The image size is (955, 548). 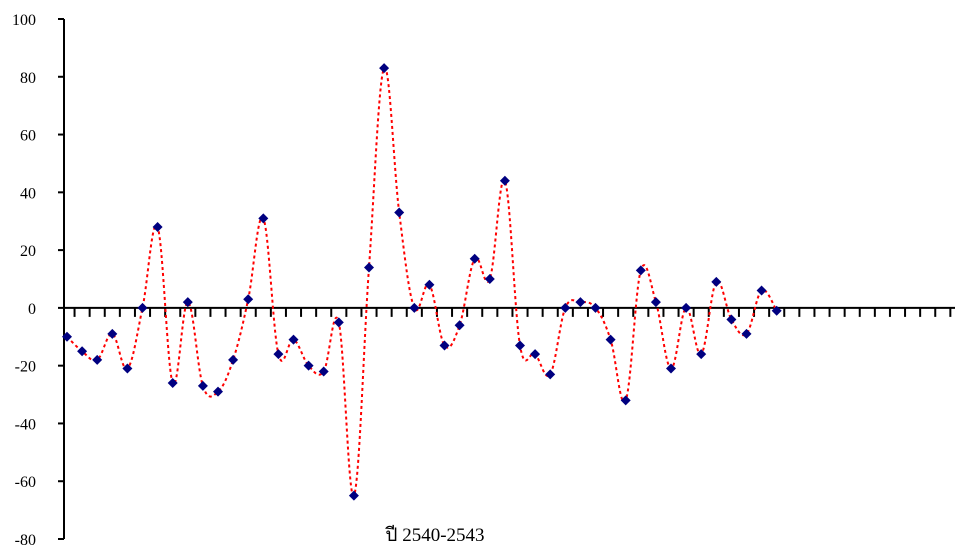 I want to click on x-axis-title: ปี 2540-2543, so click(x=435, y=535).